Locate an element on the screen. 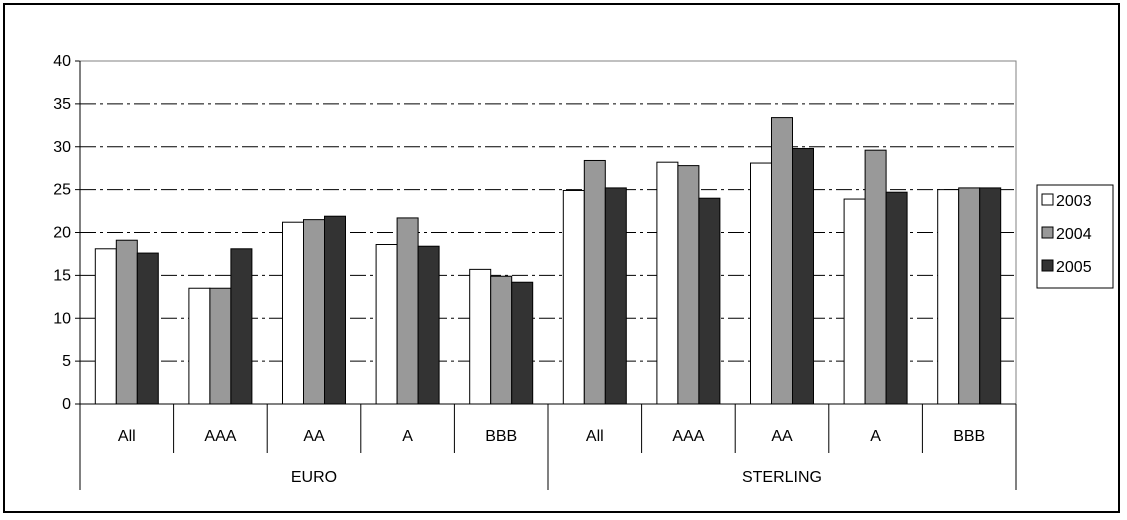  legend-swatch-2005 is located at coordinates (1047, 265).